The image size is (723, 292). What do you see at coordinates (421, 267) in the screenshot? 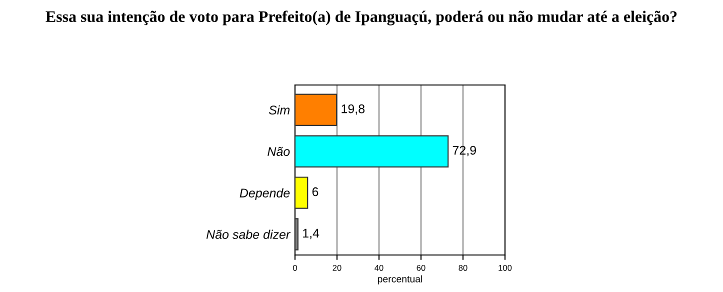
I see `x-tick-label: 60` at bounding box center [421, 267].